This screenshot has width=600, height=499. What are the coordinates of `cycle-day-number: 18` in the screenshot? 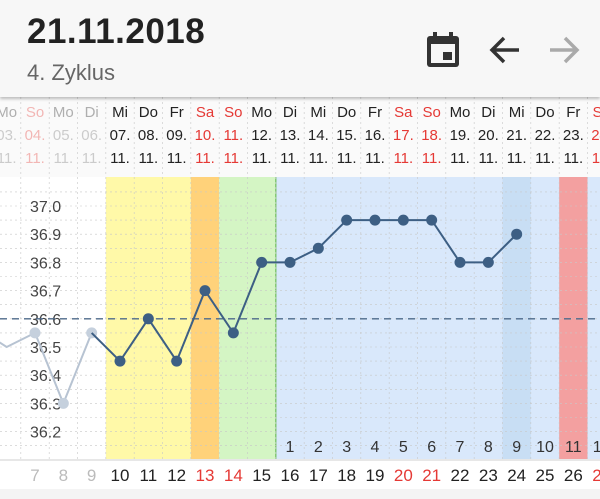 It's located at (346, 475).